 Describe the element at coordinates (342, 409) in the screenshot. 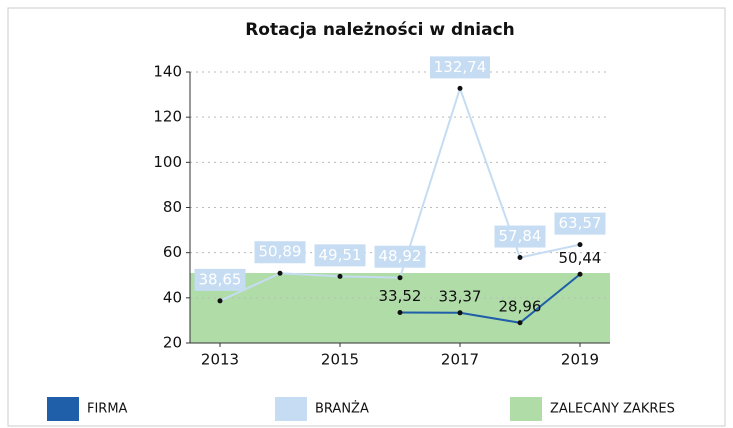

I see `legend-label: BRANŻA` at that location.